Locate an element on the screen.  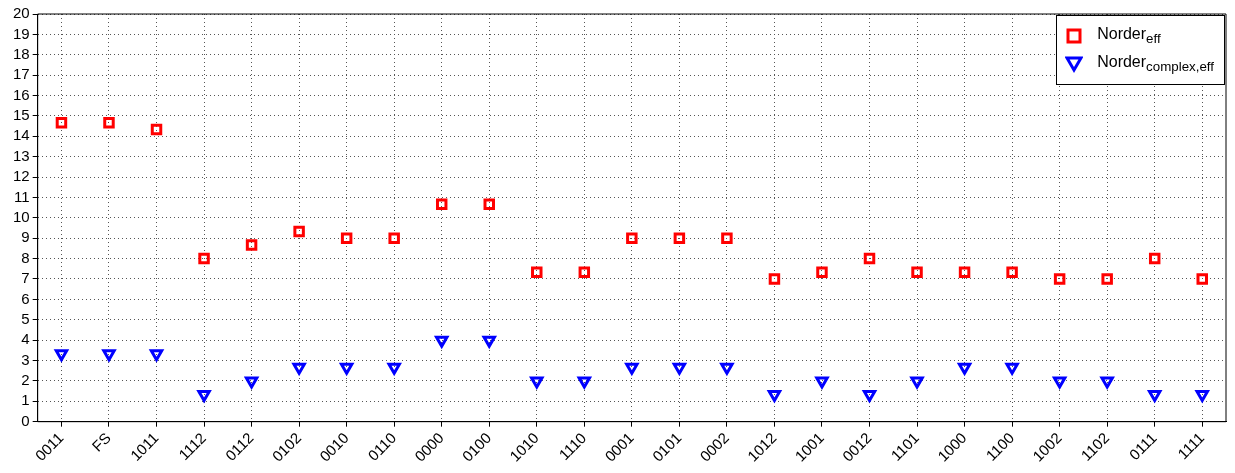
y-tick-label: 0 is located at coordinates (25, 420).